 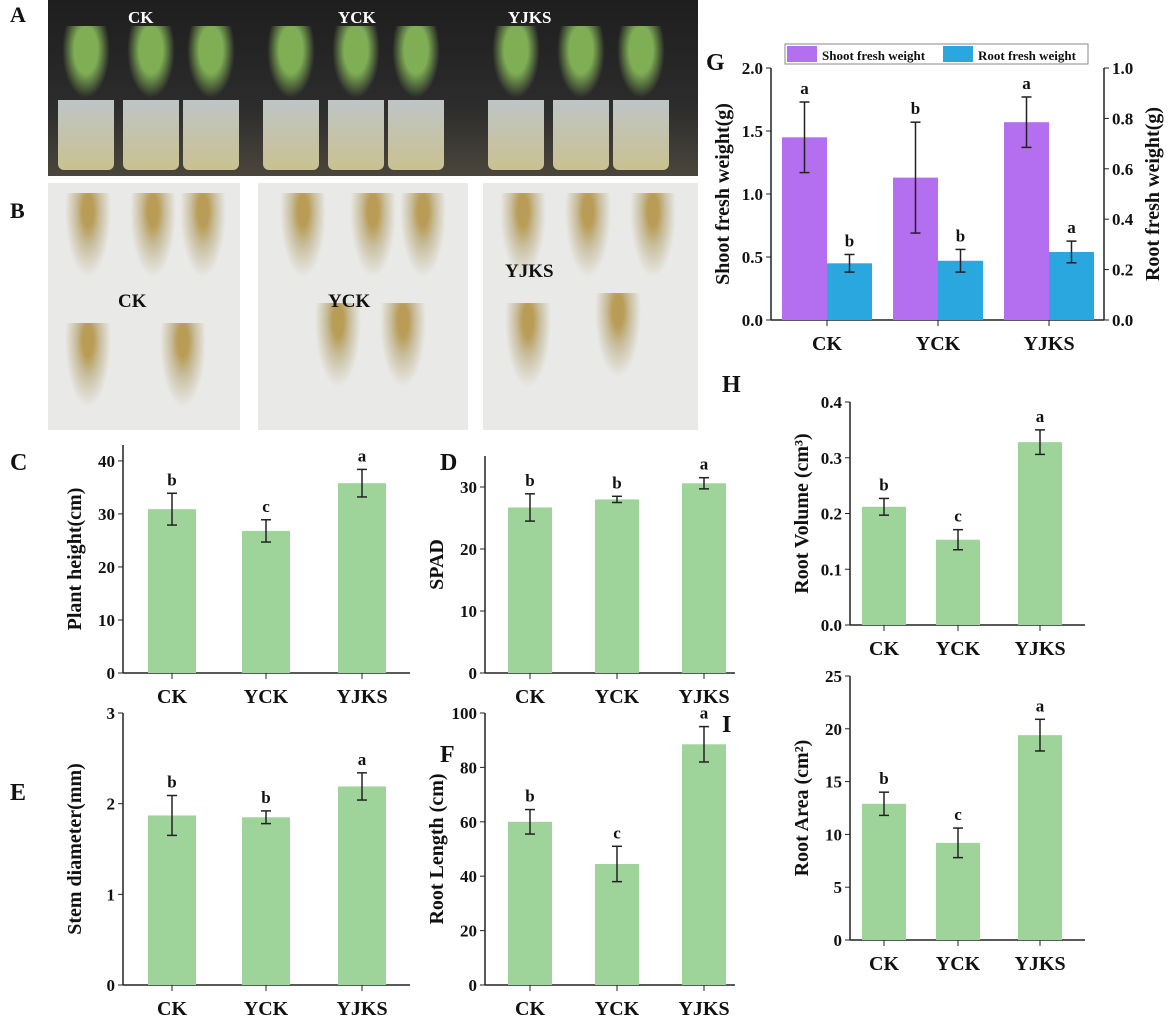 I want to click on y-tick-label: 3, so click(x=111, y=713).